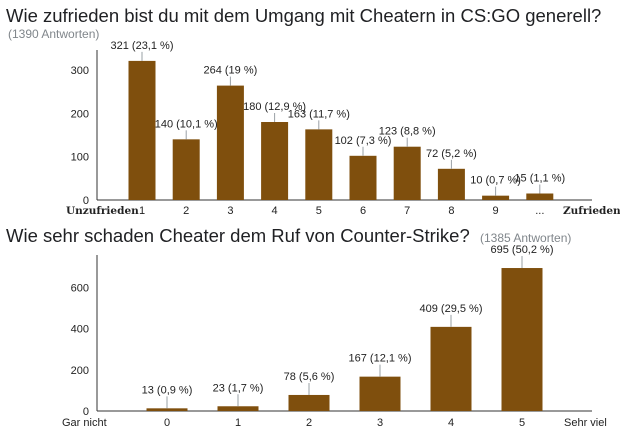  I want to click on chart-1-data-label: 10 (0,7 %), so click(495, 181).